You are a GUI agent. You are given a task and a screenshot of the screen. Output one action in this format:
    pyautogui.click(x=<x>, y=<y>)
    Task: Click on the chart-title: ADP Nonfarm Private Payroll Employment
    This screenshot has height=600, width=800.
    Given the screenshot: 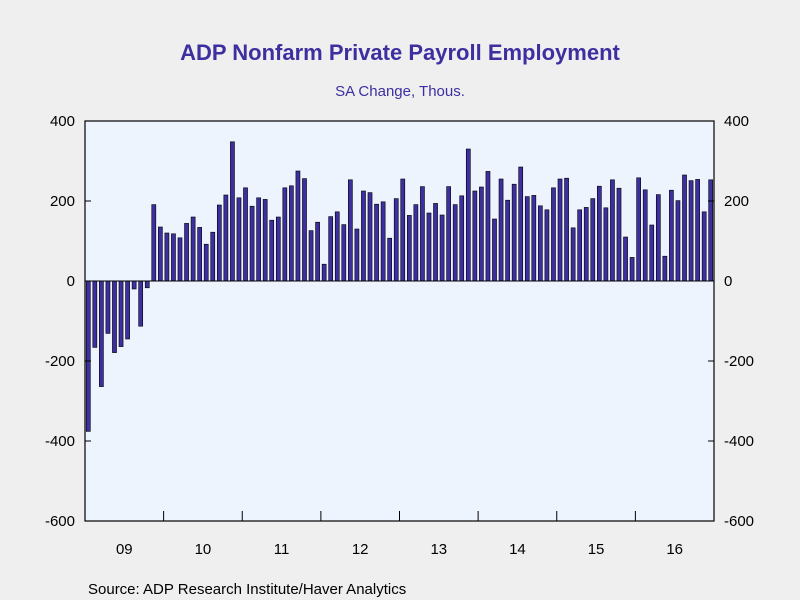 What is the action you would take?
    pyautogui.click(x=400, y=52)
    